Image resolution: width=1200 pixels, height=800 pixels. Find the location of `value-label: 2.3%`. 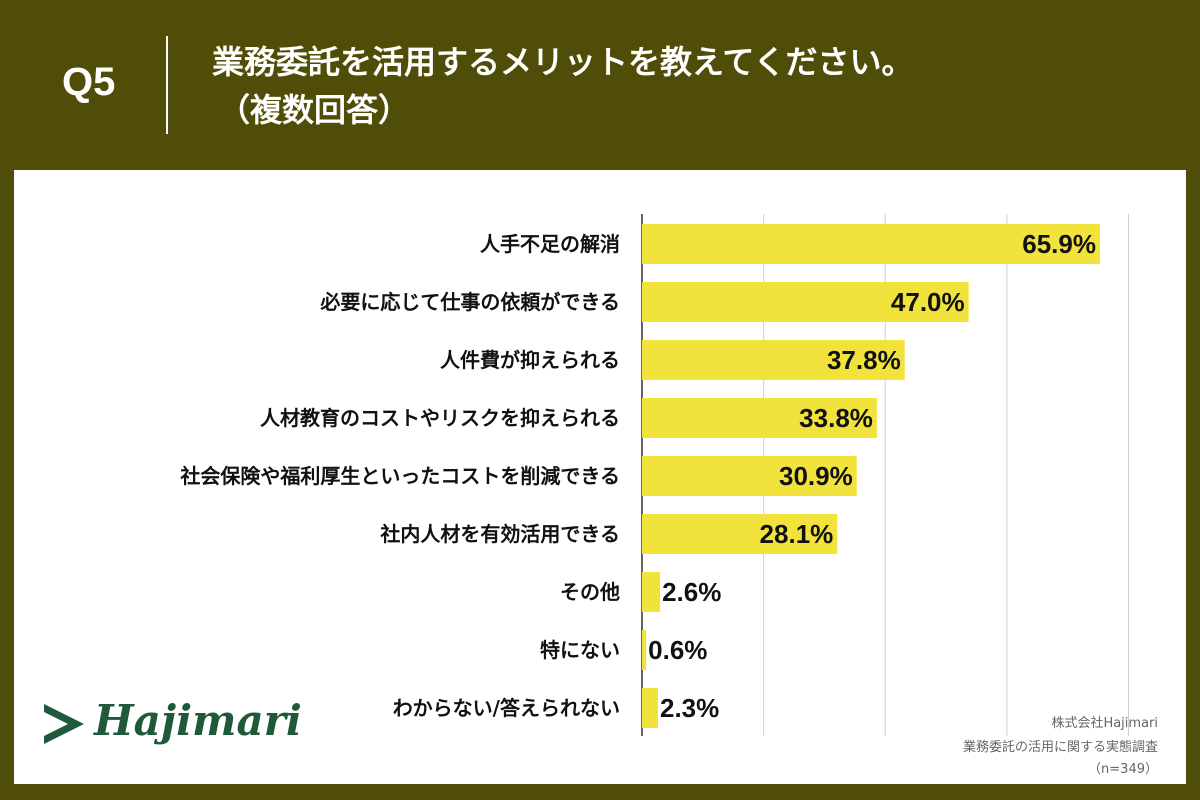

value-label: 2.3% is located at coordinates (689, 708).